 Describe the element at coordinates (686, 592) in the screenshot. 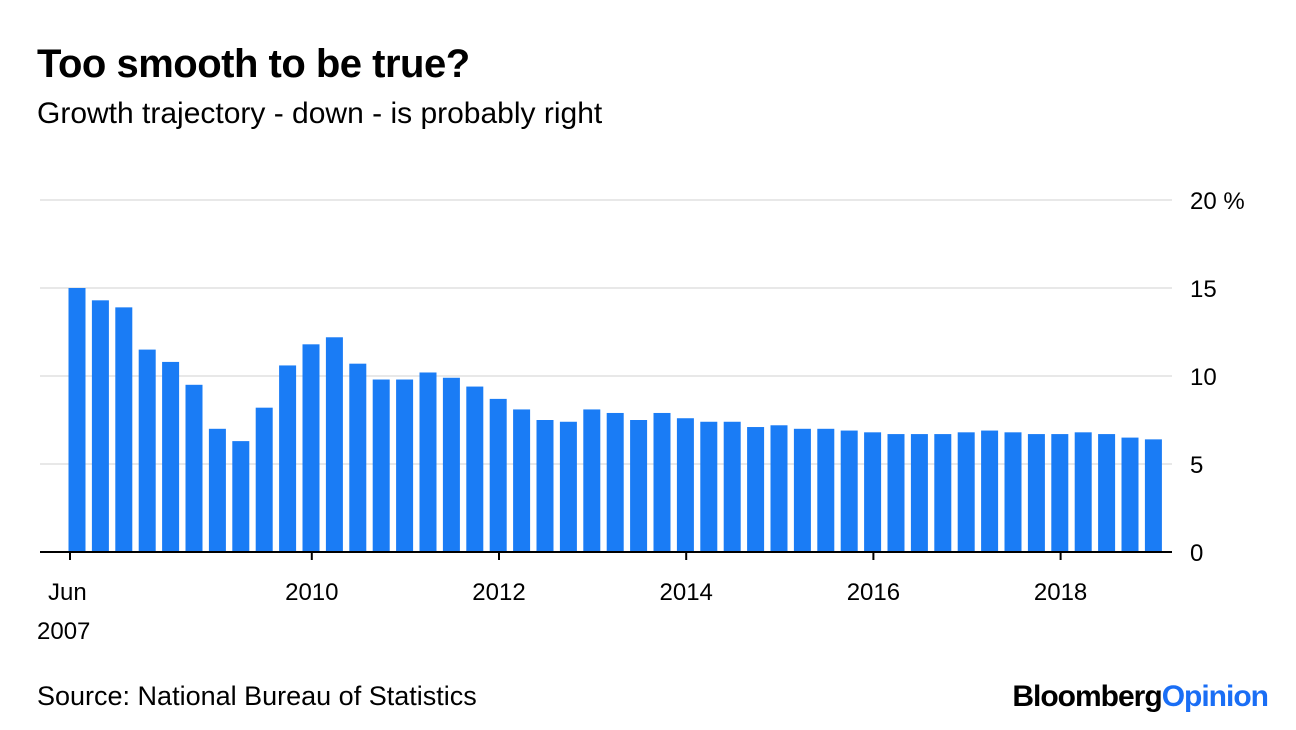

I see `x-tick-label: 2014` at that location.